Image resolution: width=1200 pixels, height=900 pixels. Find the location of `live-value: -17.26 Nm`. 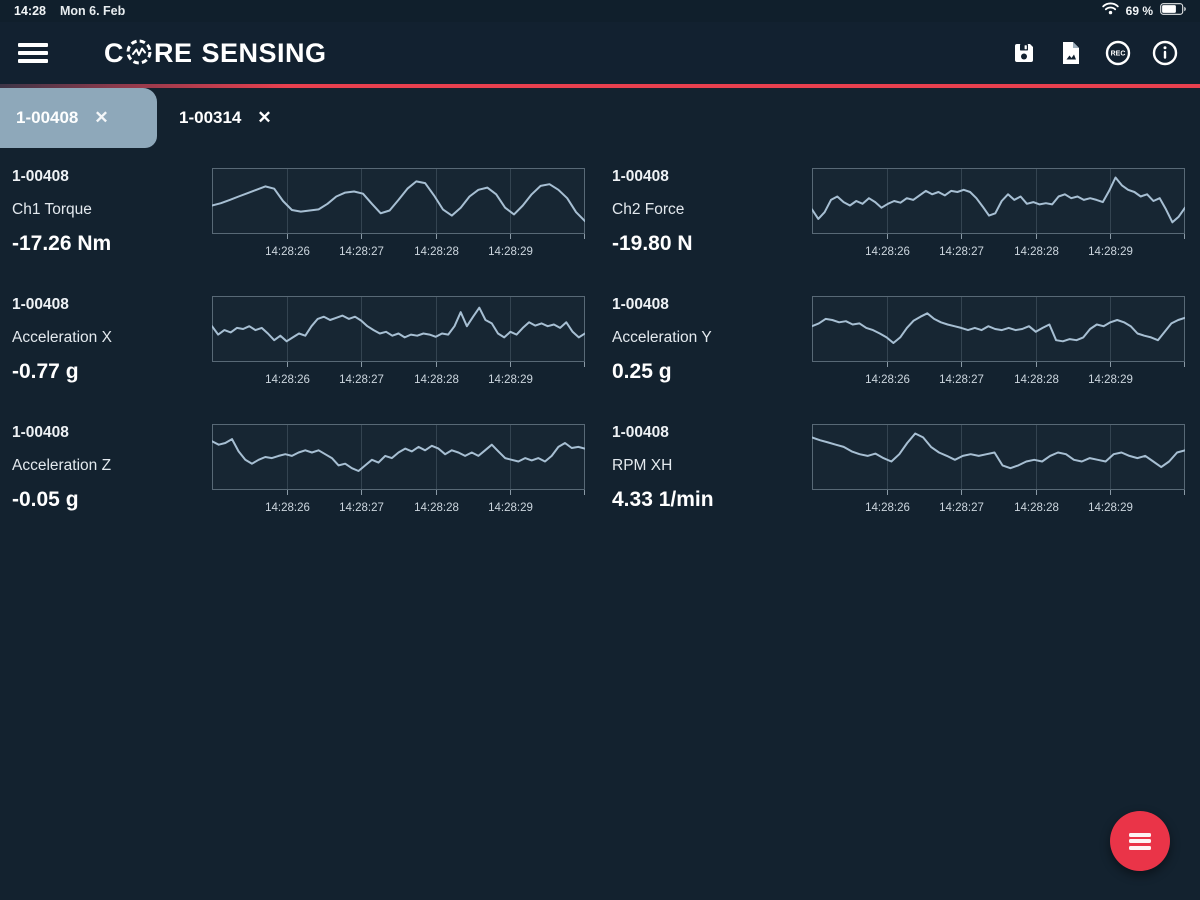

live-value: -17.26 Nm is located at coordinates (62, 243).